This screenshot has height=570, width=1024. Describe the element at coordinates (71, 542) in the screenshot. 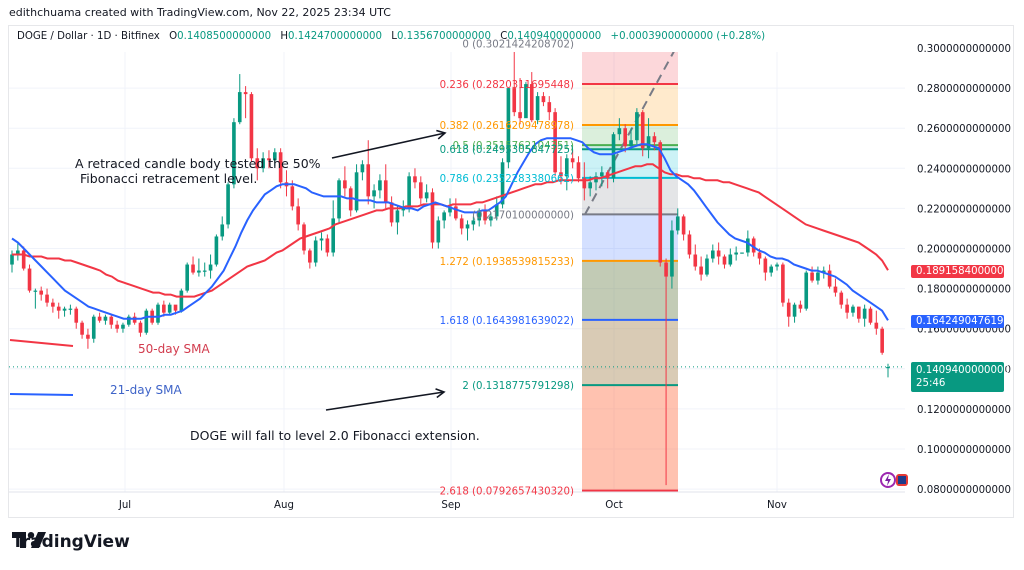

I see `tradingview-logo: TradingView` at that location.